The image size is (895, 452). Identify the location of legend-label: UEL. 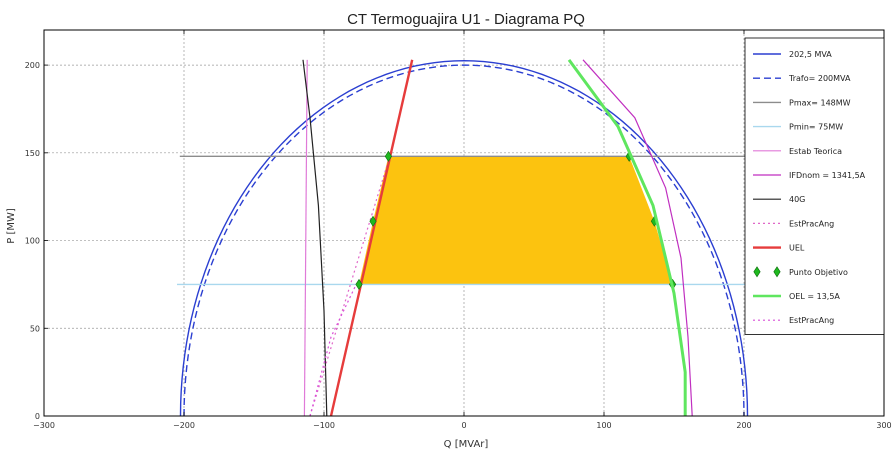
(797, 248).